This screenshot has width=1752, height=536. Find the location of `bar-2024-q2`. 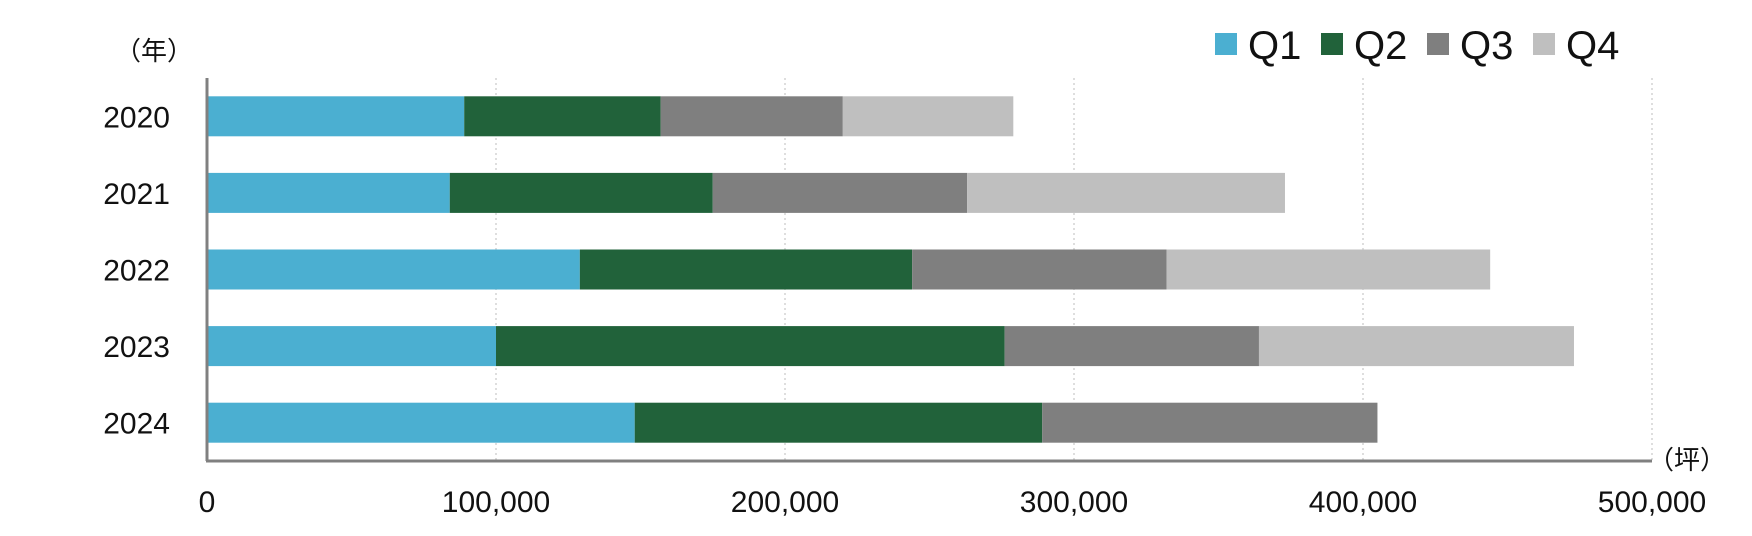

bar-2024-q2 is located at coordinates (838, 422).